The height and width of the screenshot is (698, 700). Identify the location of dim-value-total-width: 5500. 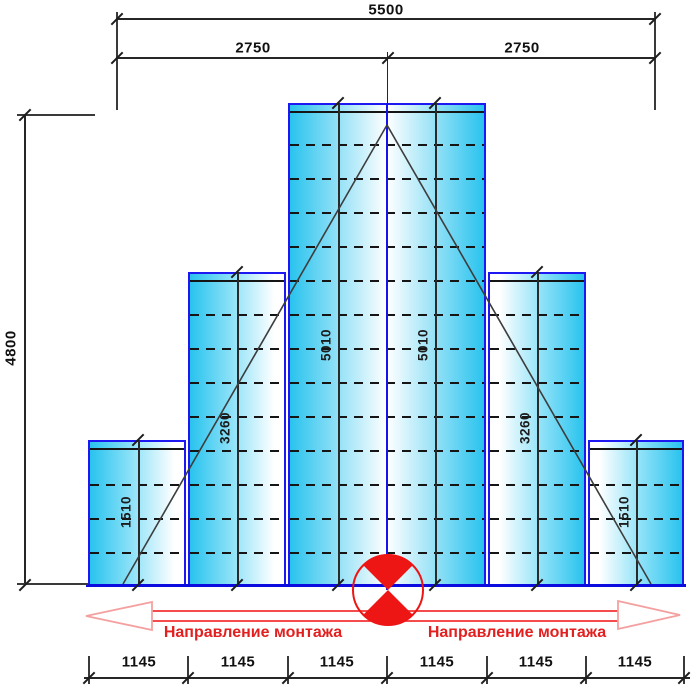
(386, 10).